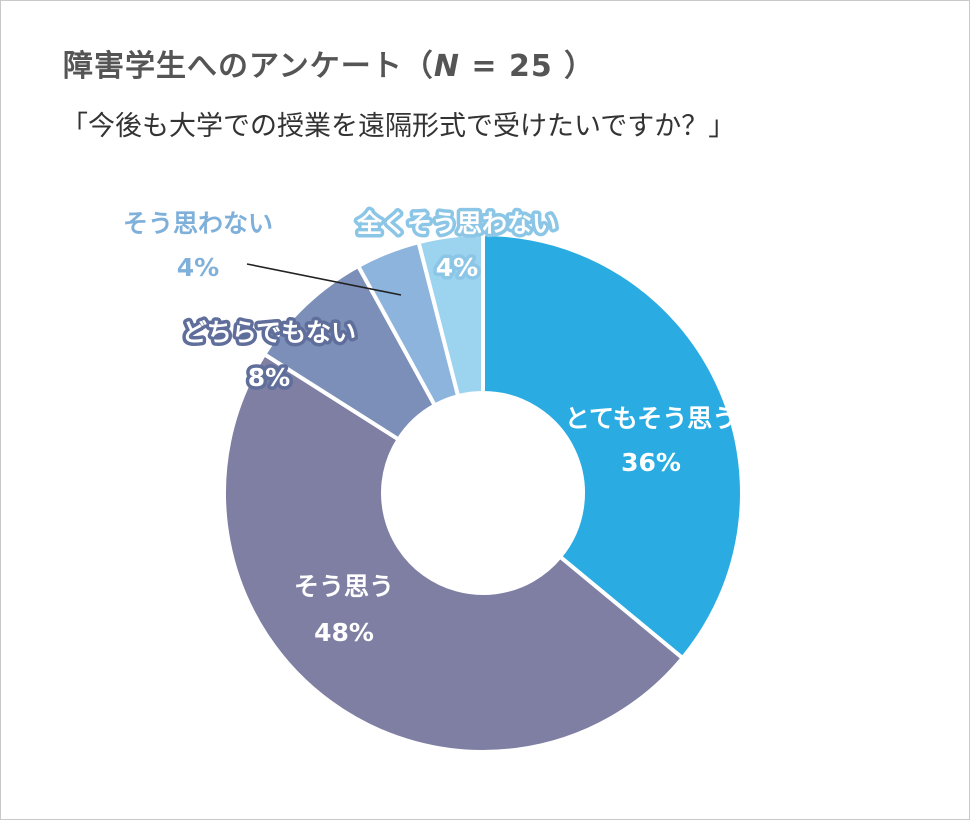 This screenshot has height=820, width=970. What do you see at coordinates (651, 462) in the screenshot?
I see `slice-label-value-1: 36%` at bounding box center [651, 462].